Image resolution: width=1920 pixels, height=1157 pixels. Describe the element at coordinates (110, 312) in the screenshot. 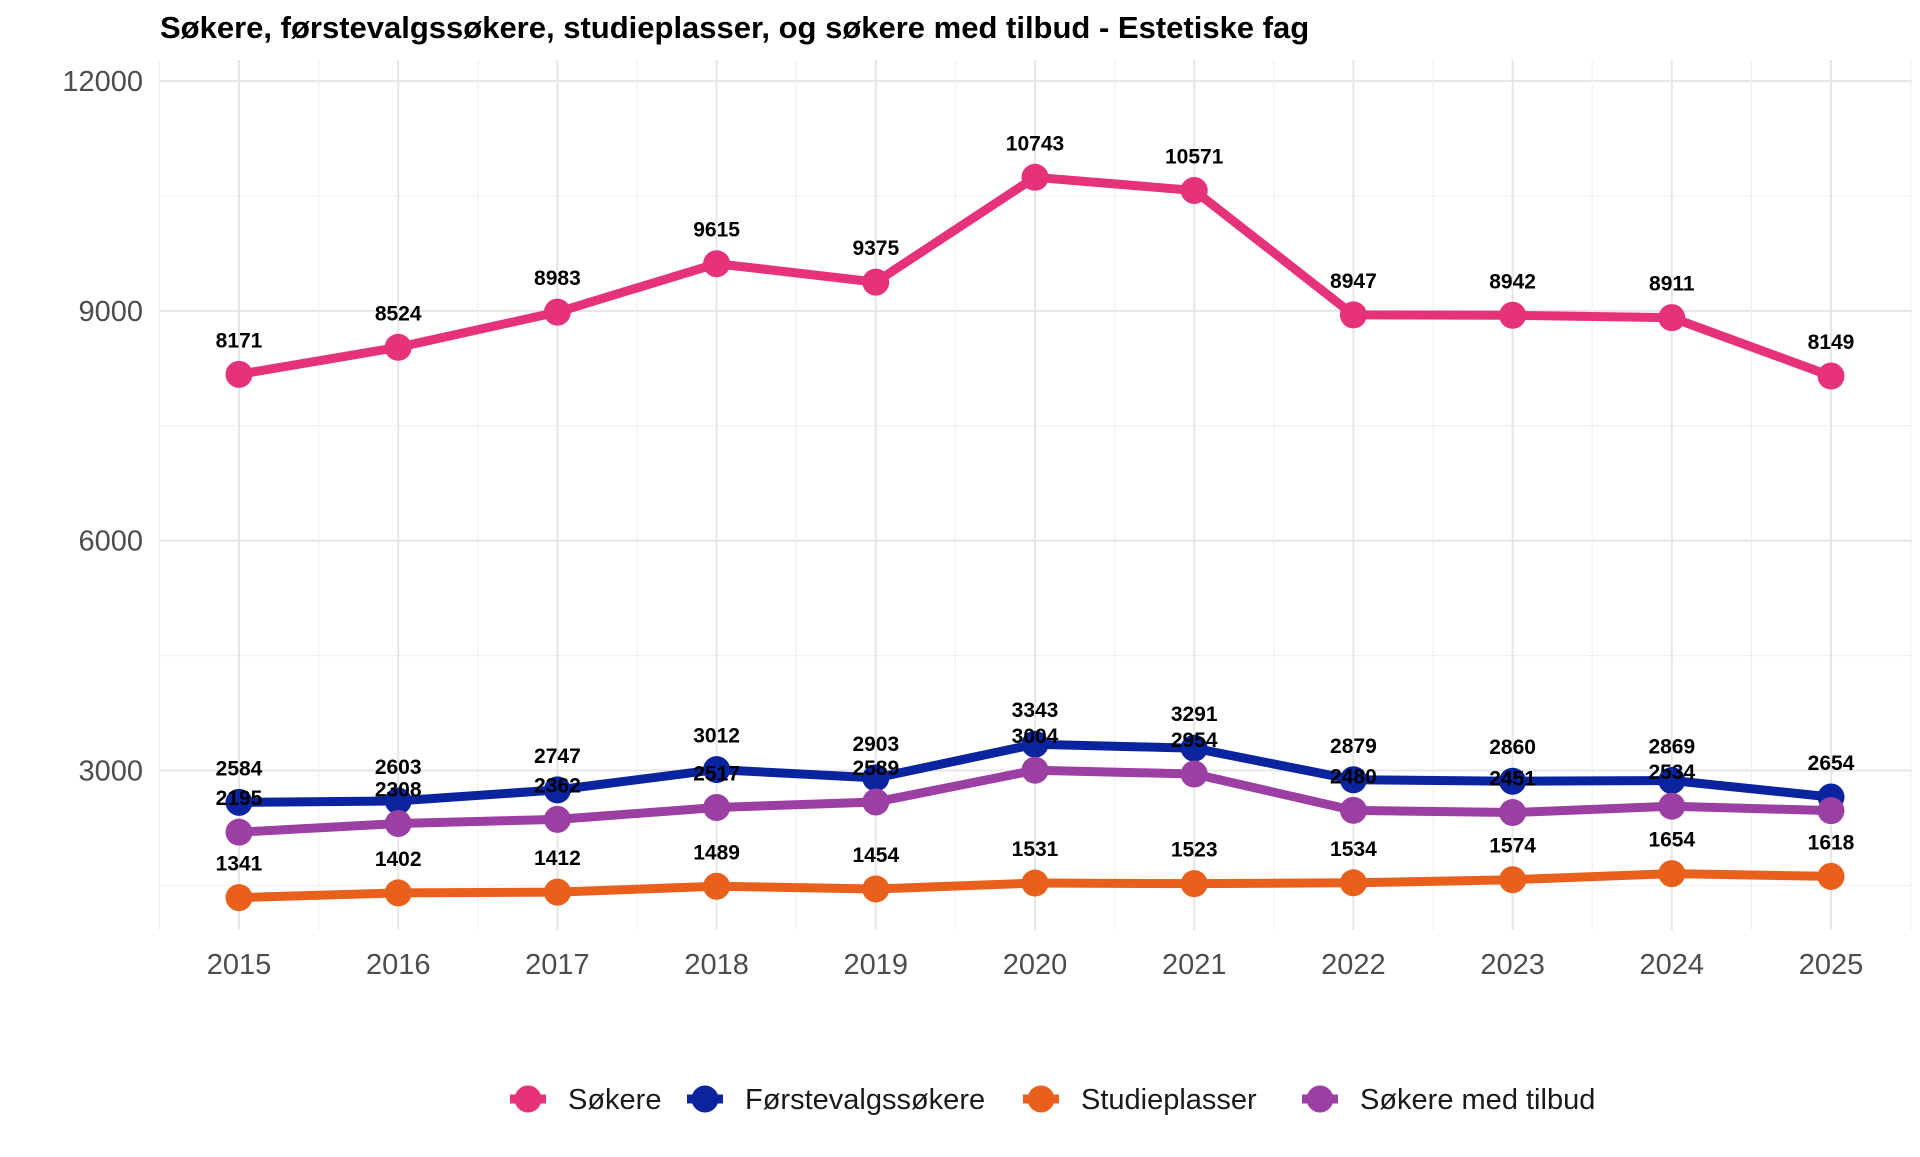

I see `y-tick-label: 9000` at that location.